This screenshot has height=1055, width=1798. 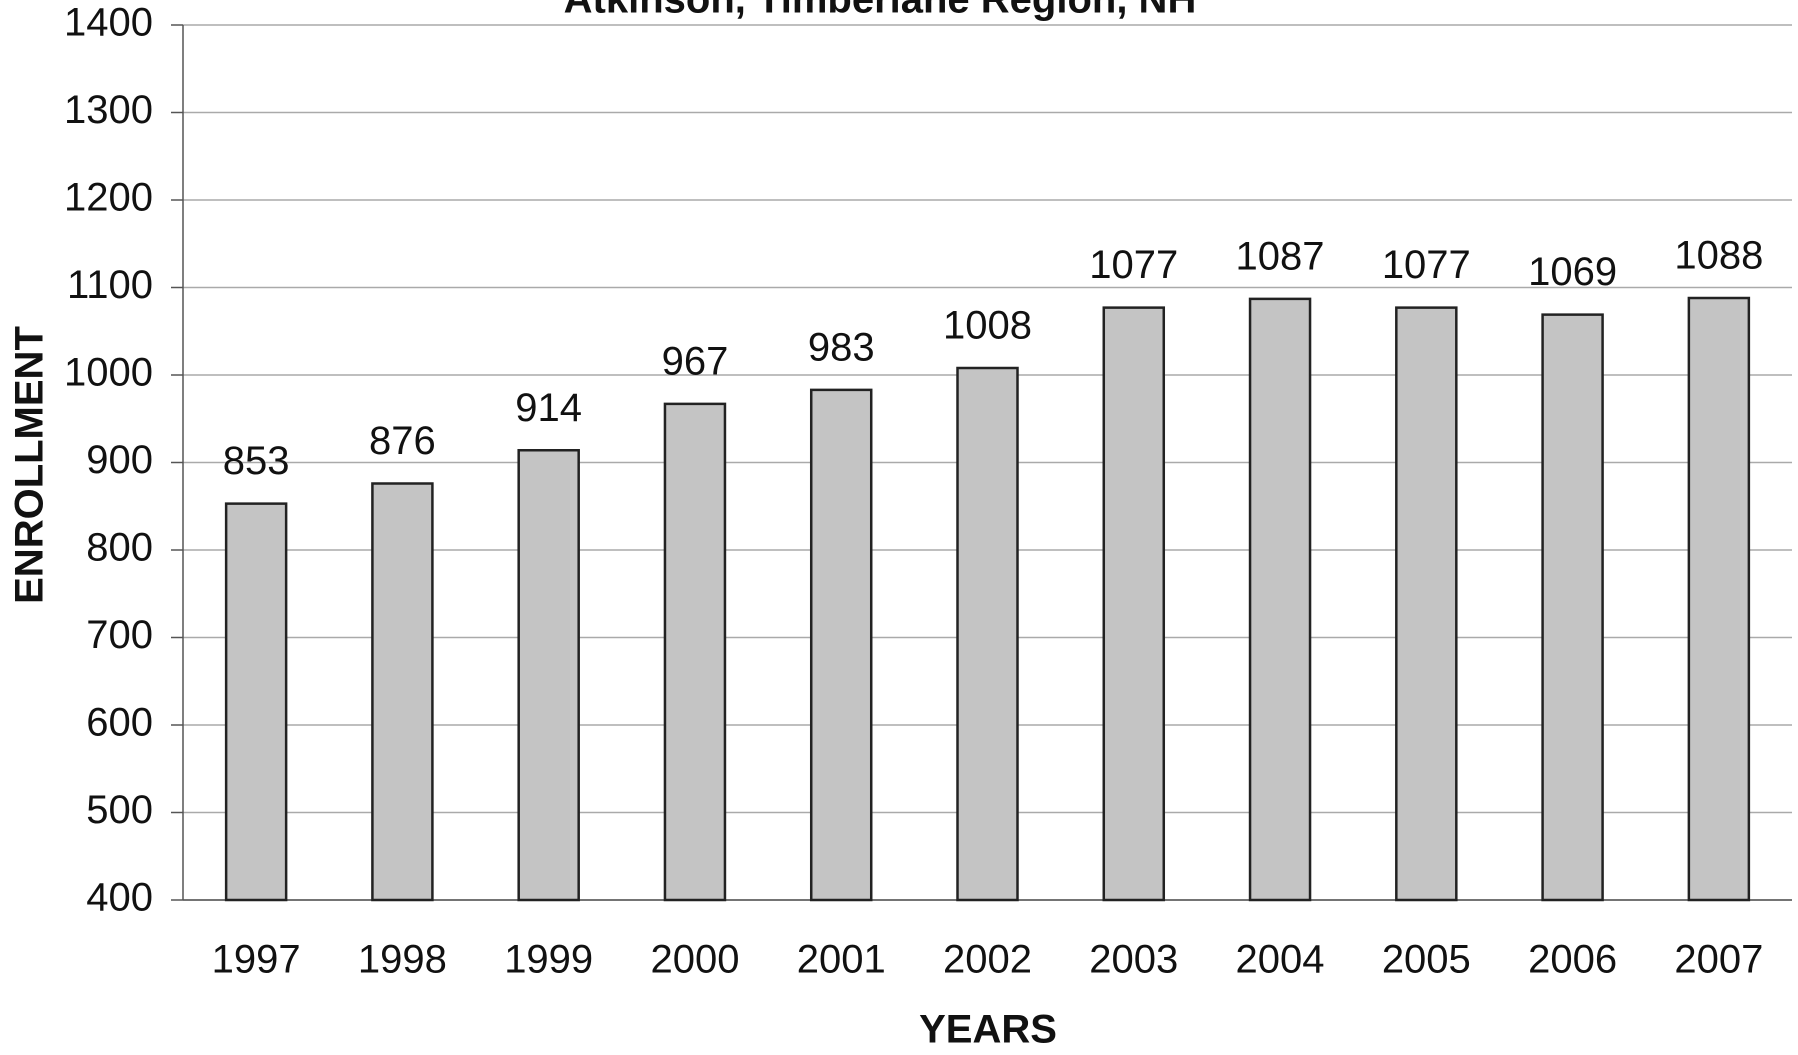 What do you see at coordinates (841, 960) in the screenshot?
I see `x-tick-label: 2001` at bounding box center [841, 960].